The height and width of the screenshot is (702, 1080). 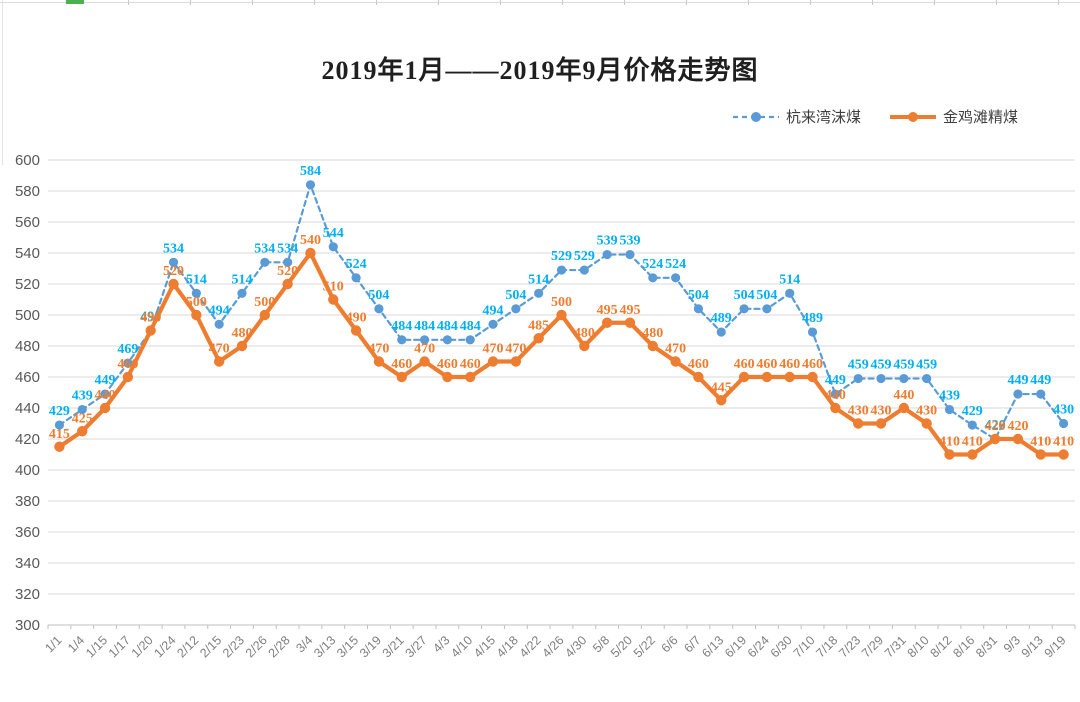 What do you see at coordinates (540, 70) in the screenshot?
I see `chart-title: 2019年1月——2019年9月价格走势图` at bounding box center [540, 70].